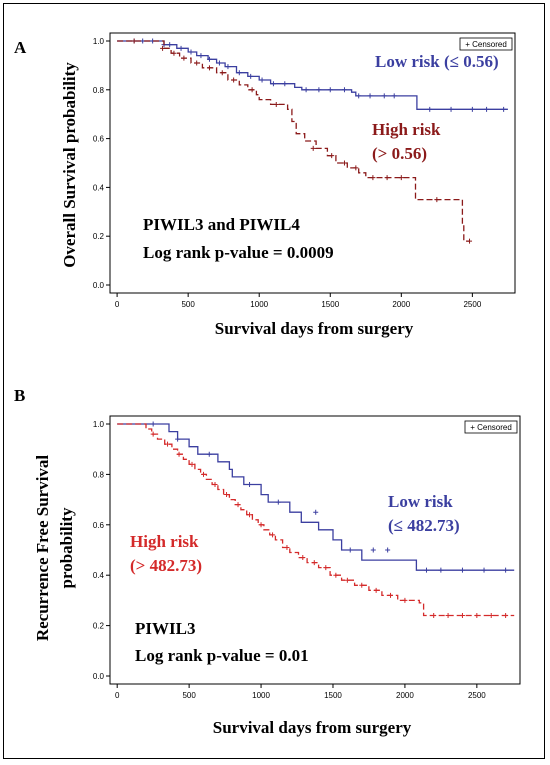 This screenshot has height=765, width=550. I want to click on panel-a-ytick-label: 0.0, so click(99, 285).